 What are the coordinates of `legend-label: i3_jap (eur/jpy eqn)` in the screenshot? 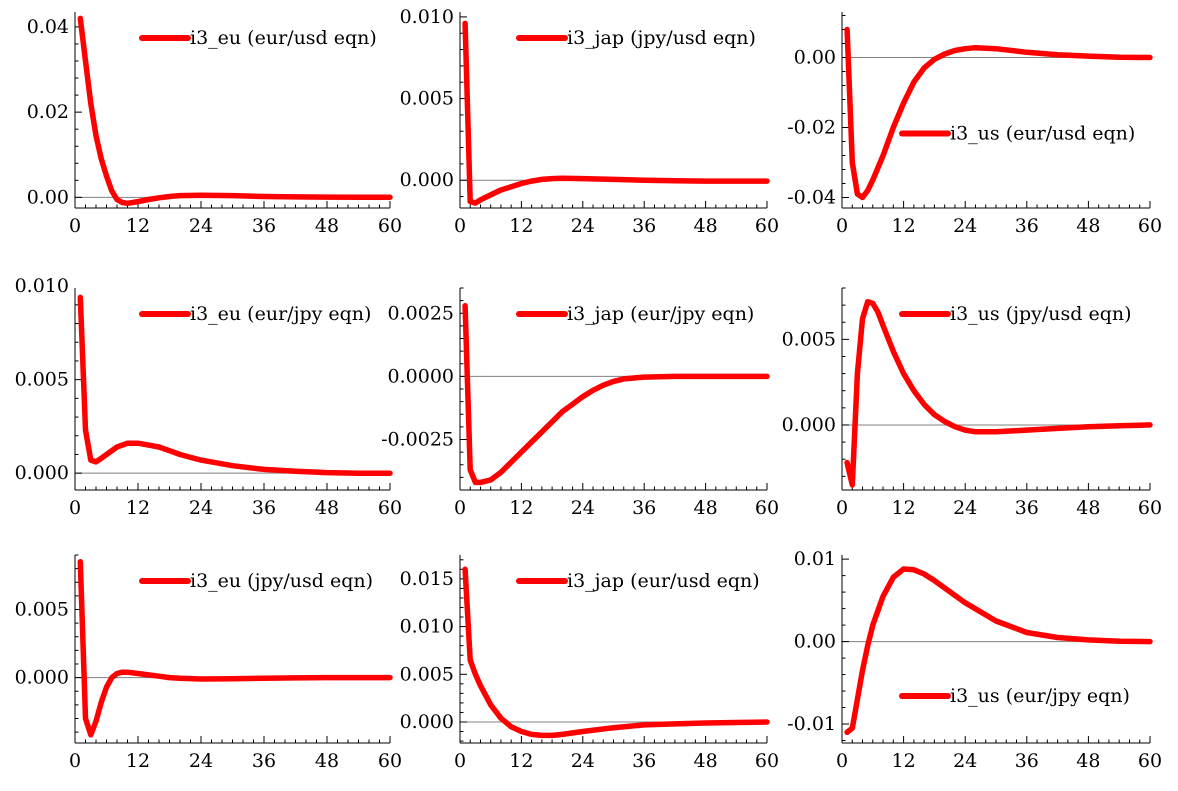 It's located at (660, 314).